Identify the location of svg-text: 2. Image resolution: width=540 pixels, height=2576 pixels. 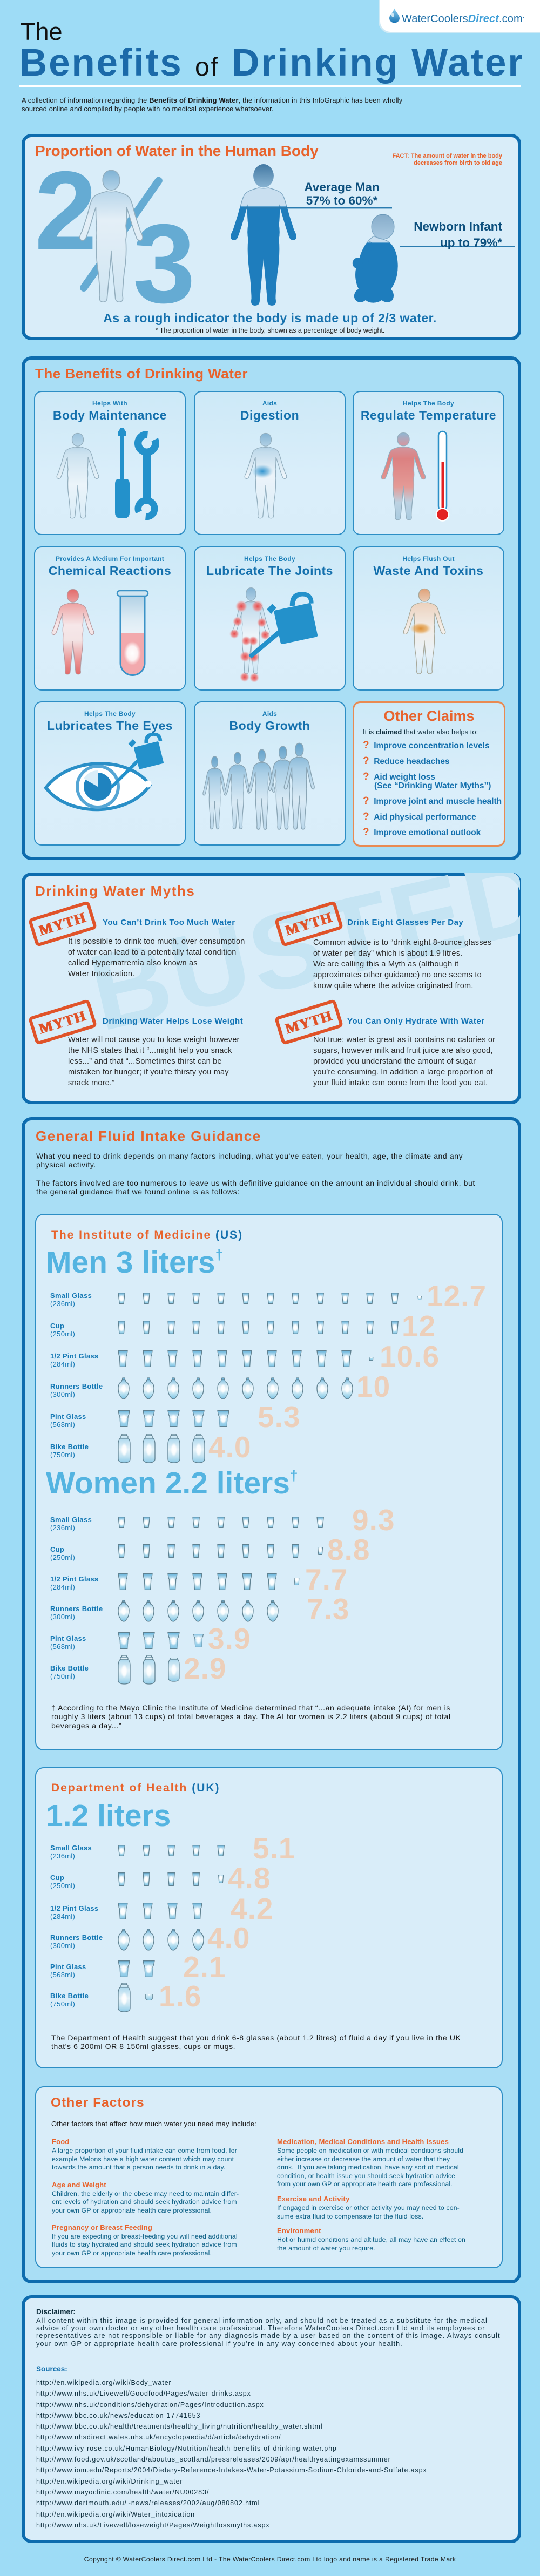
(66, 211).